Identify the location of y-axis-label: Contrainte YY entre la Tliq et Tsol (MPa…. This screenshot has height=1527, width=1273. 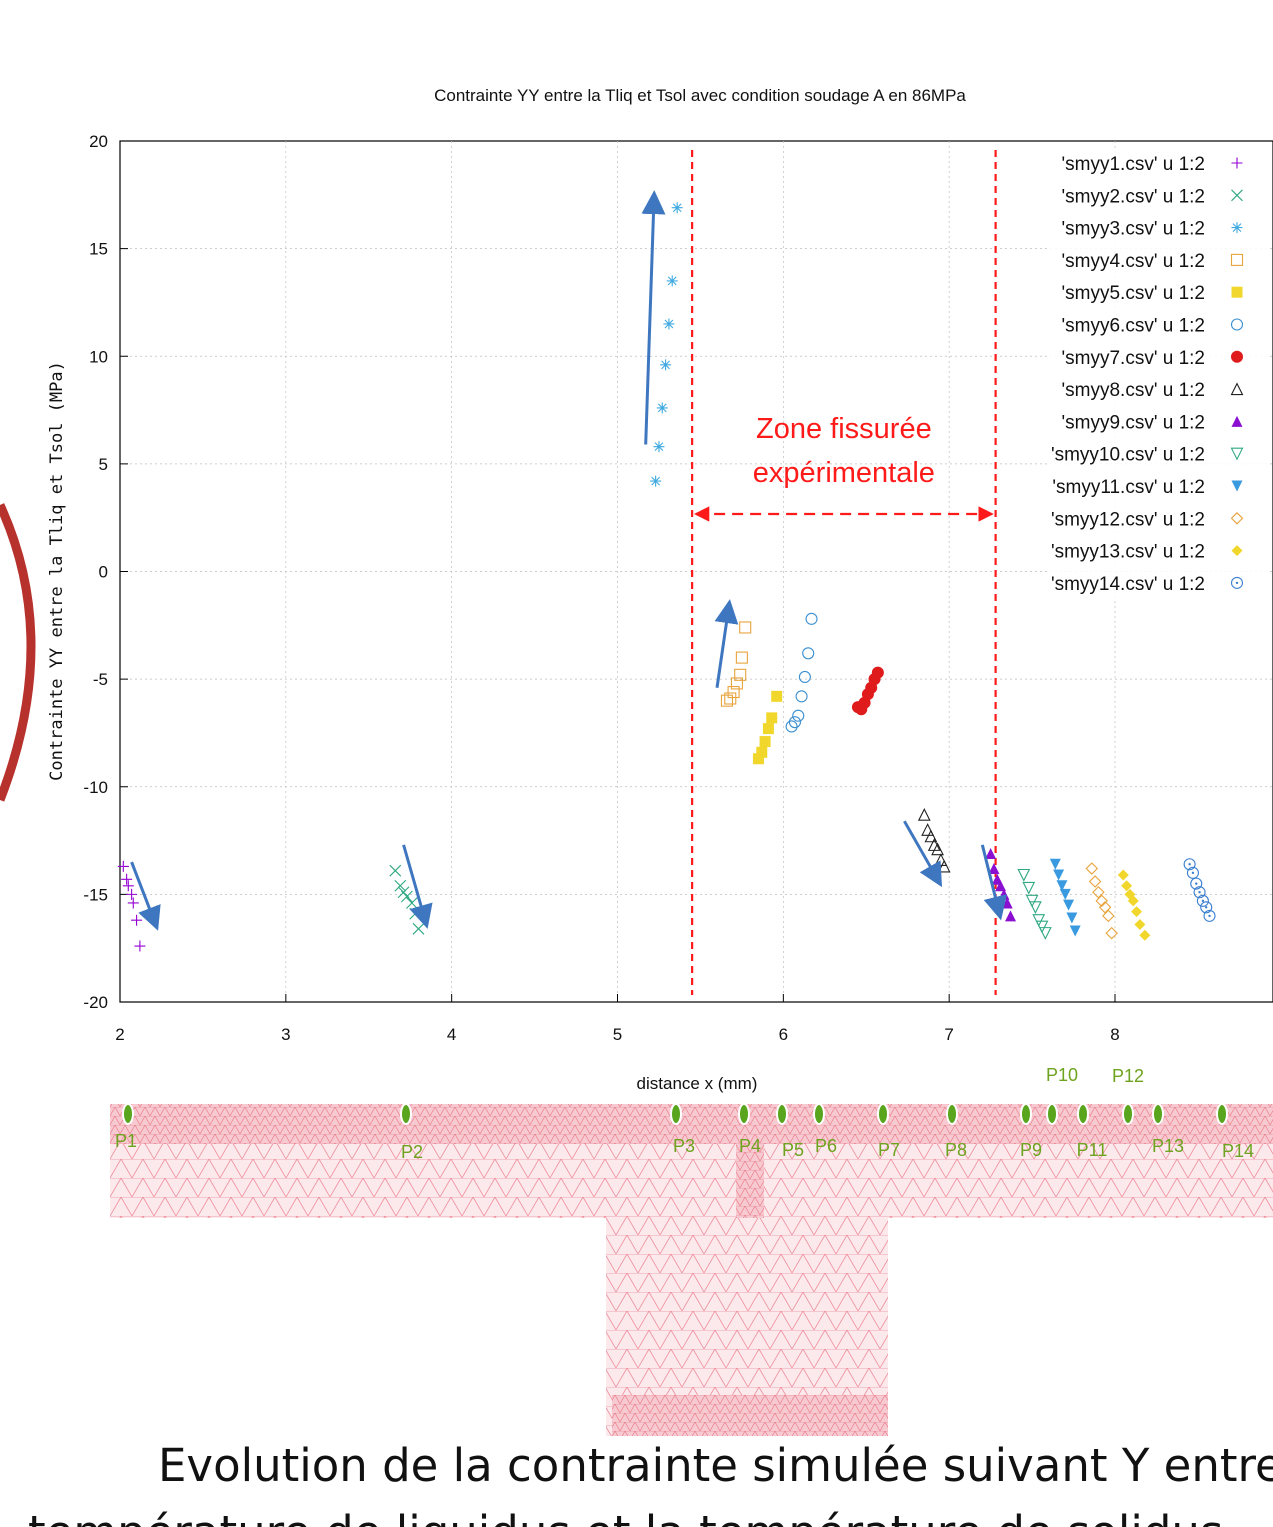
(57, 571).